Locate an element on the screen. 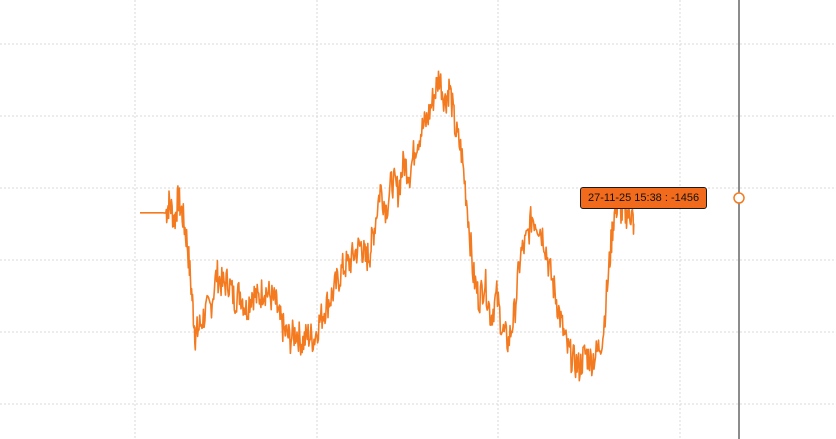 Image resolution: width=836 pixels, height=439 pixels. tooltip-value: -1456 is located at coordinates (685, 198).